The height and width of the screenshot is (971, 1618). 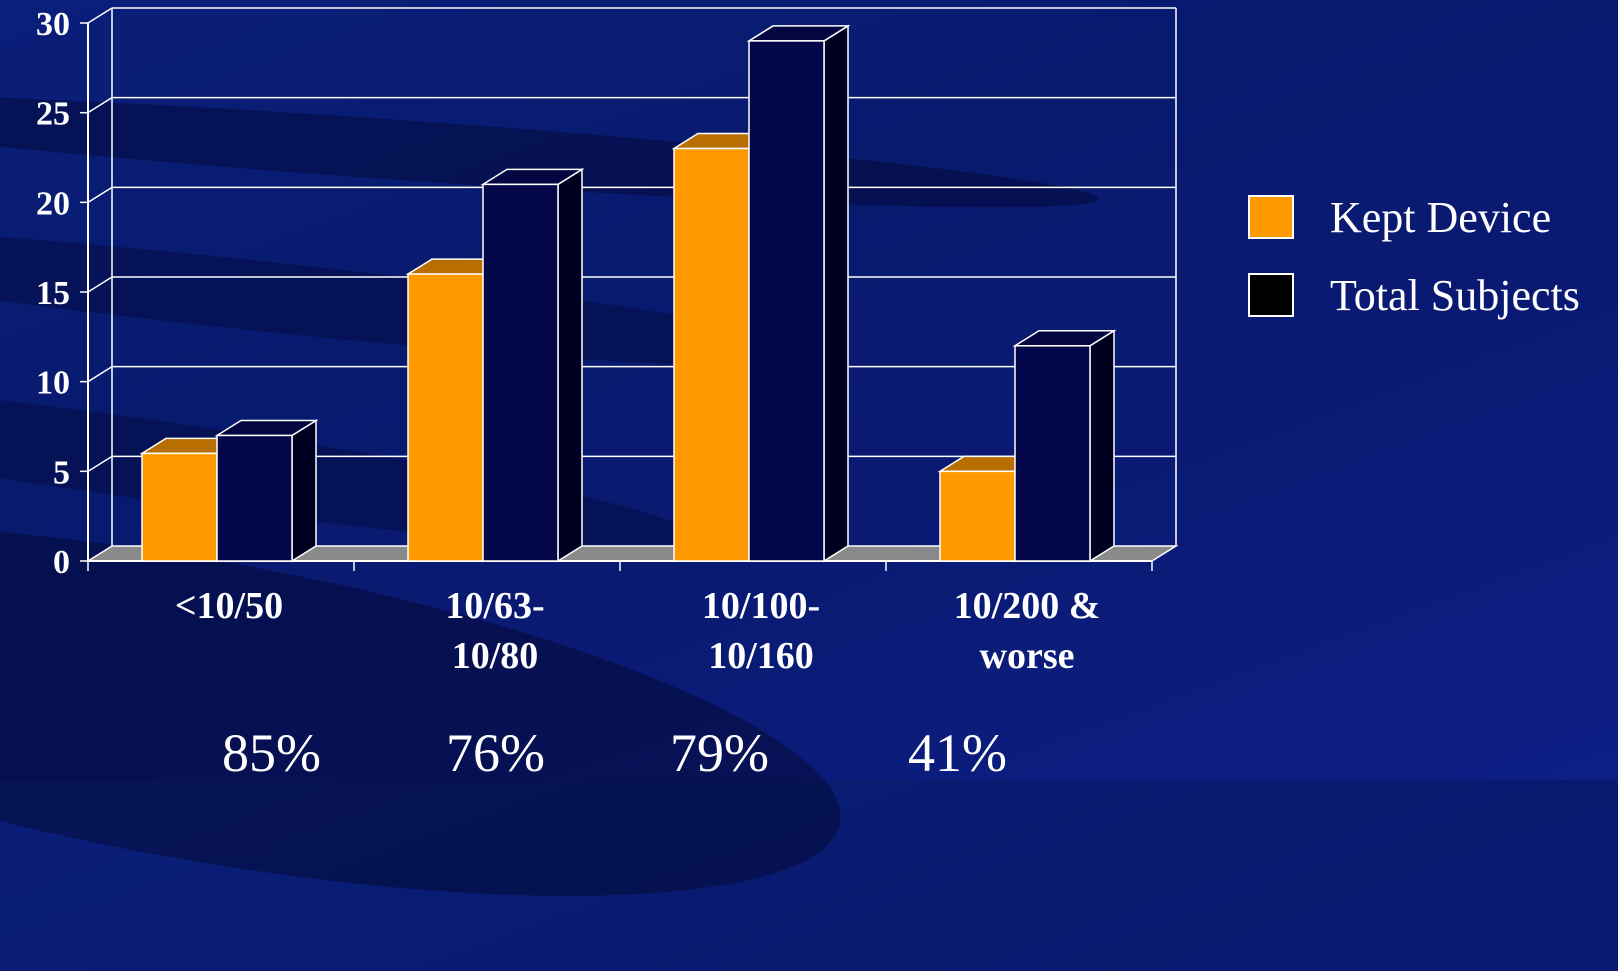 I want to click on x-category-label: 10/200 &, so click(x=1027, y=606).